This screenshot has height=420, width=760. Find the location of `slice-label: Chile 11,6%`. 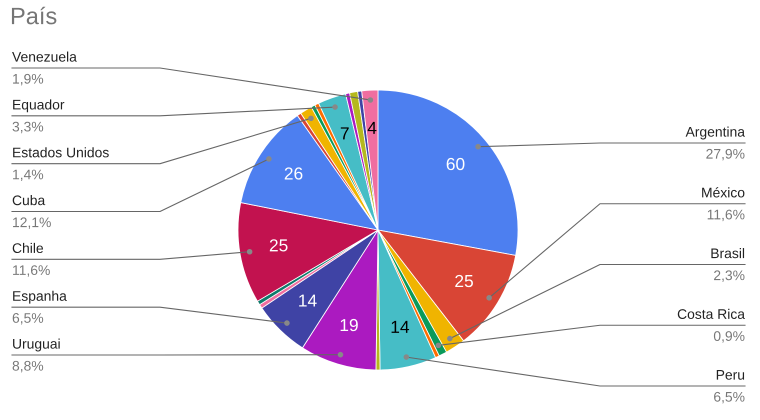

slice-label: Chile 11,6% is located at coordinates (31, 259).